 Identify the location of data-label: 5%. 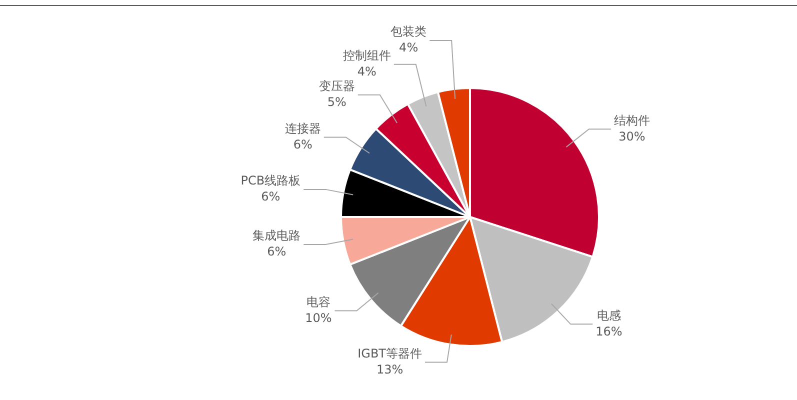
(336, 101).